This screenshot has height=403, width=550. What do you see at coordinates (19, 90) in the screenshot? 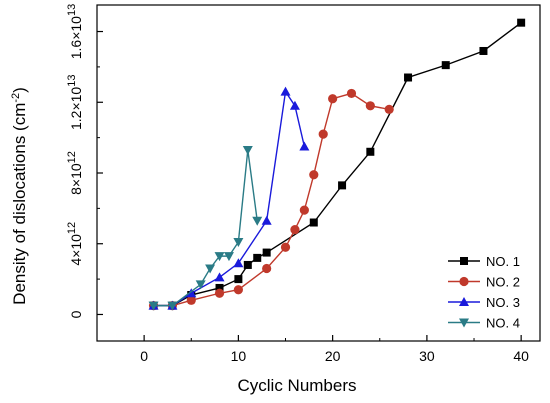
I see `y-axis-label-close: )` at bounding box center [19, 90].